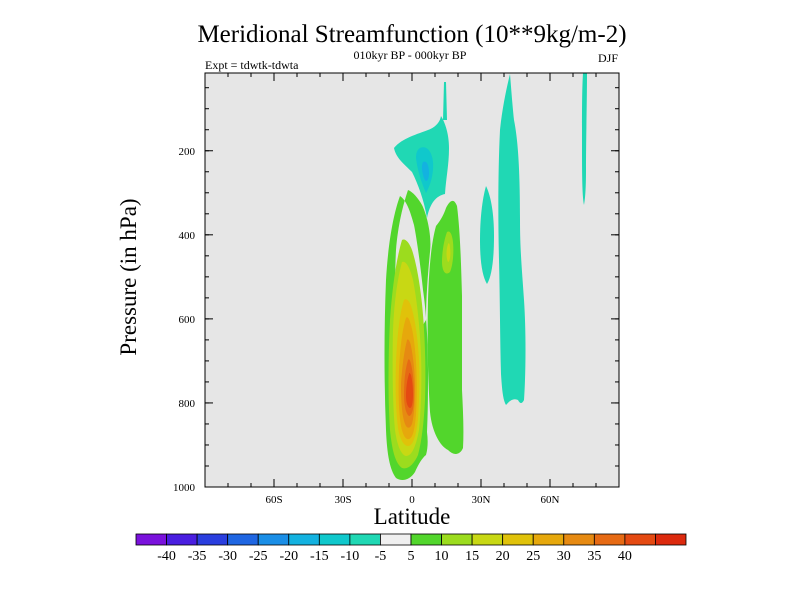 Image resolution: width=800 pixels, height=600 pixels. I want to click on colorbar-label: 20, so click(503, 556).